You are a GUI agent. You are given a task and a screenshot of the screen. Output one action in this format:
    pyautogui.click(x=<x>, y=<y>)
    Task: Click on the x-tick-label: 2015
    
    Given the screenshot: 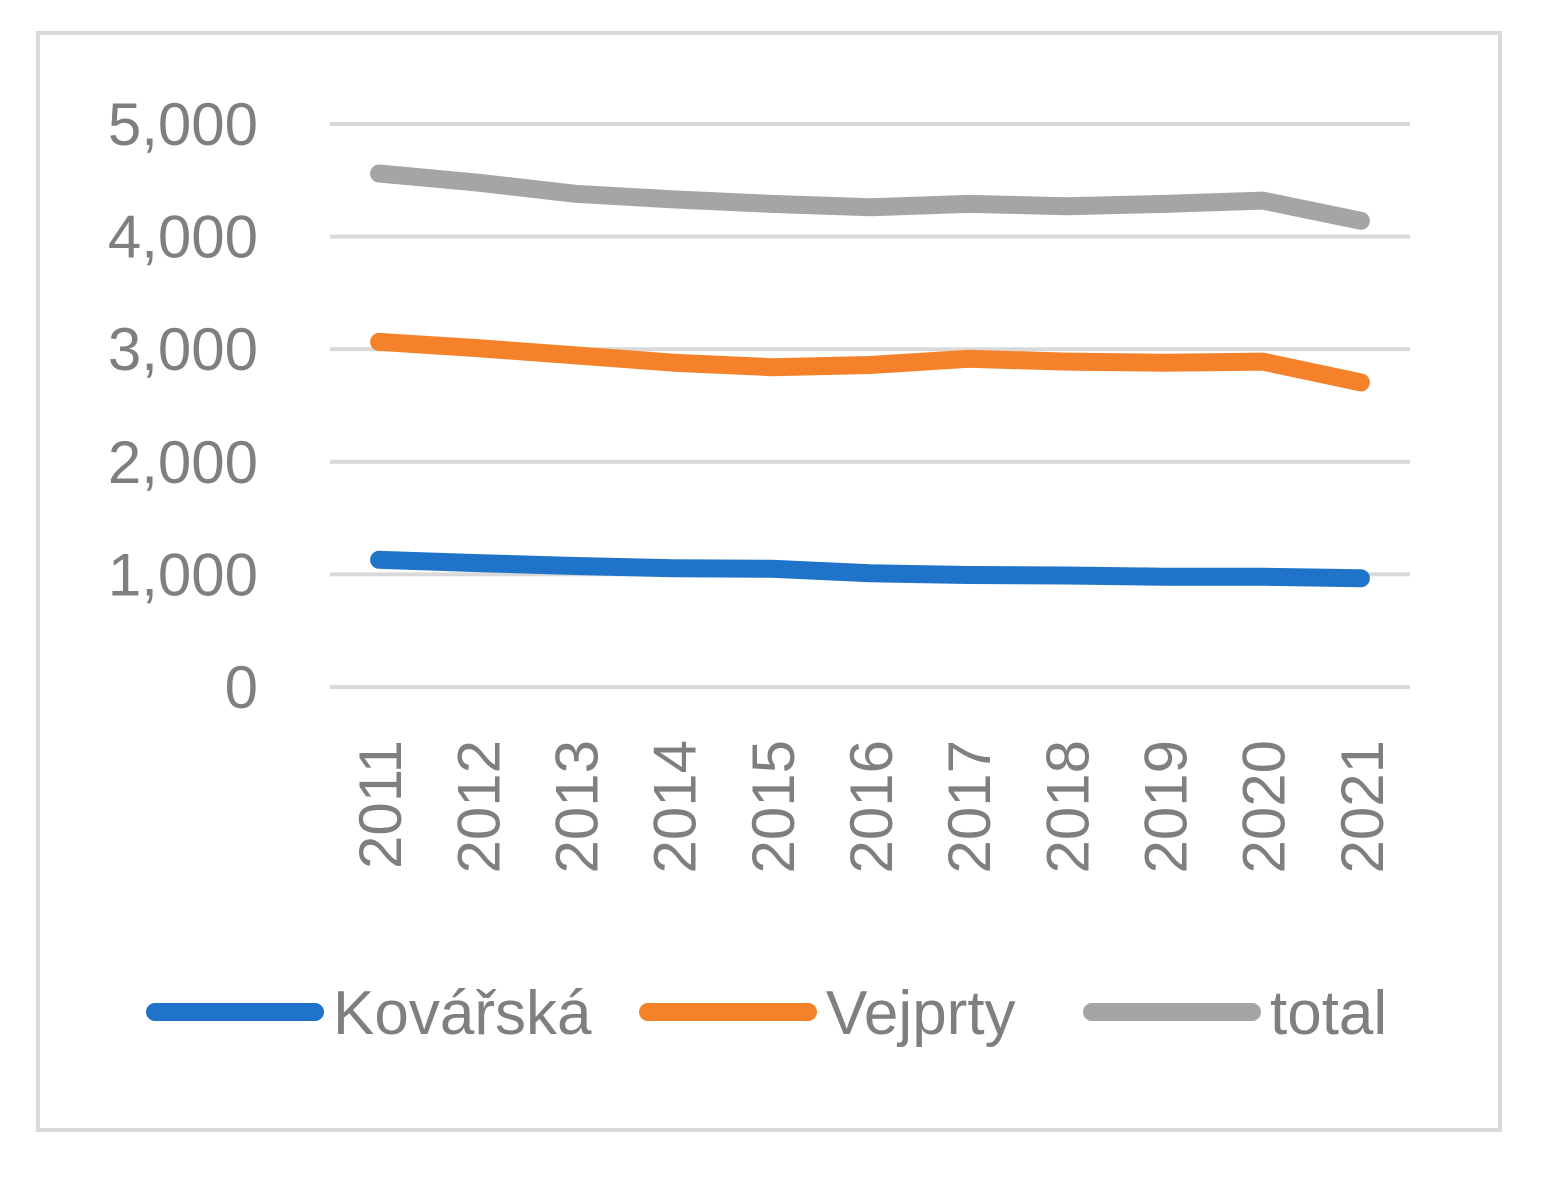 What is the action you would take?
    pyautogui.click(x=773, y=806)
    